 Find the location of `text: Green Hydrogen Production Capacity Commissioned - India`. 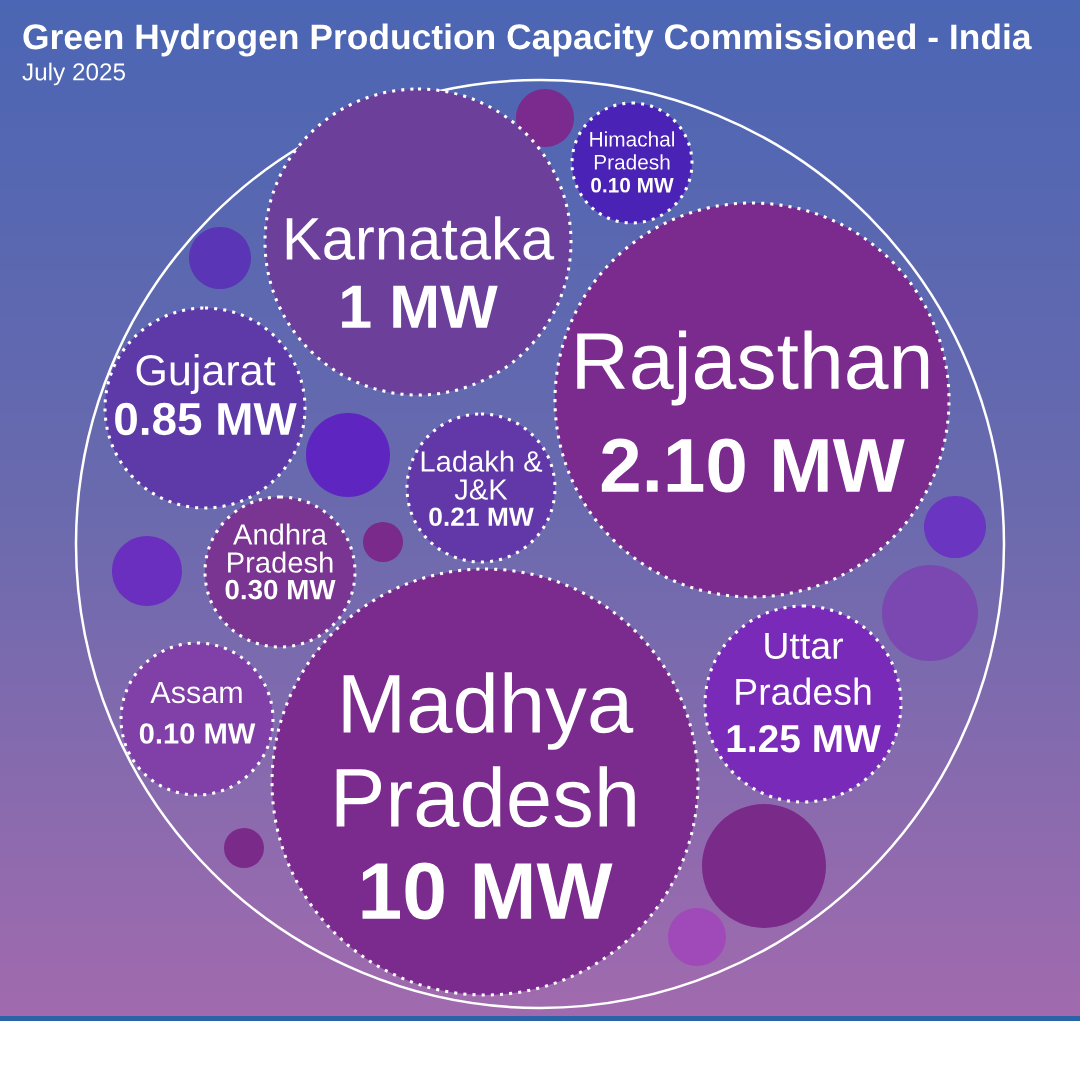

text: Green Hydrogen Production Capacity Commissioned - India is located at coordinates (527, 40).